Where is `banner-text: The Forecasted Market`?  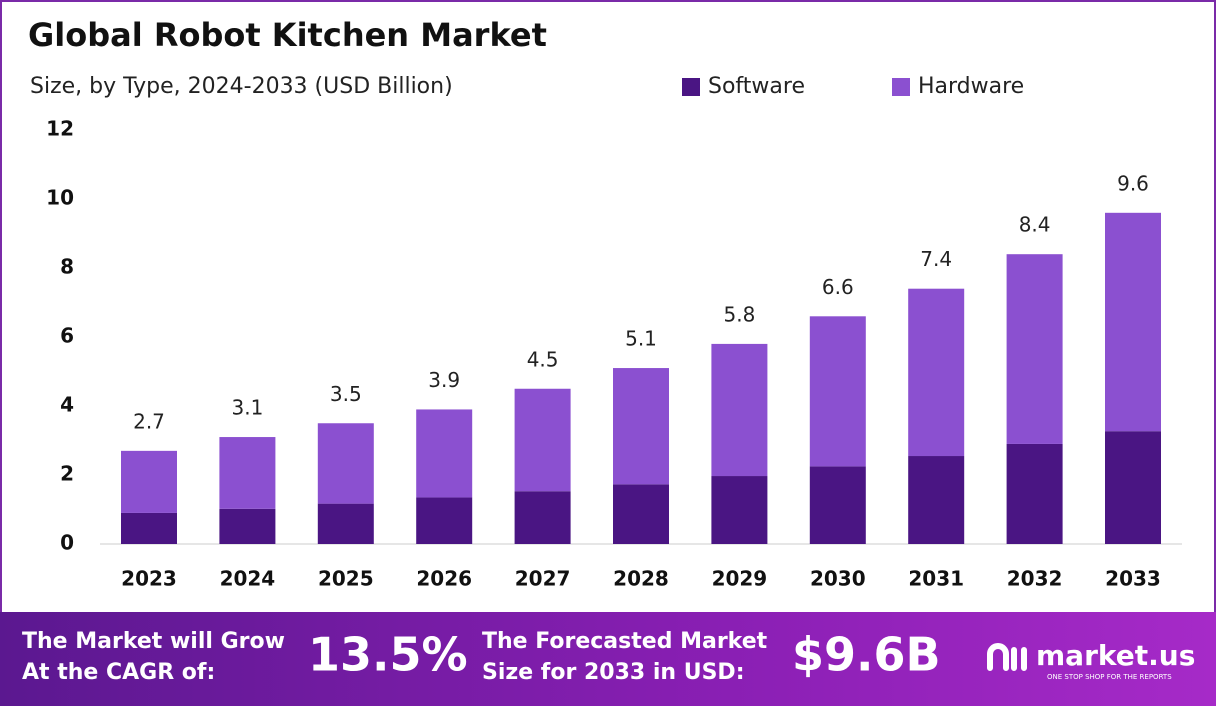 banner-text: The Forecasted Market is located at coordinates (625, 641).